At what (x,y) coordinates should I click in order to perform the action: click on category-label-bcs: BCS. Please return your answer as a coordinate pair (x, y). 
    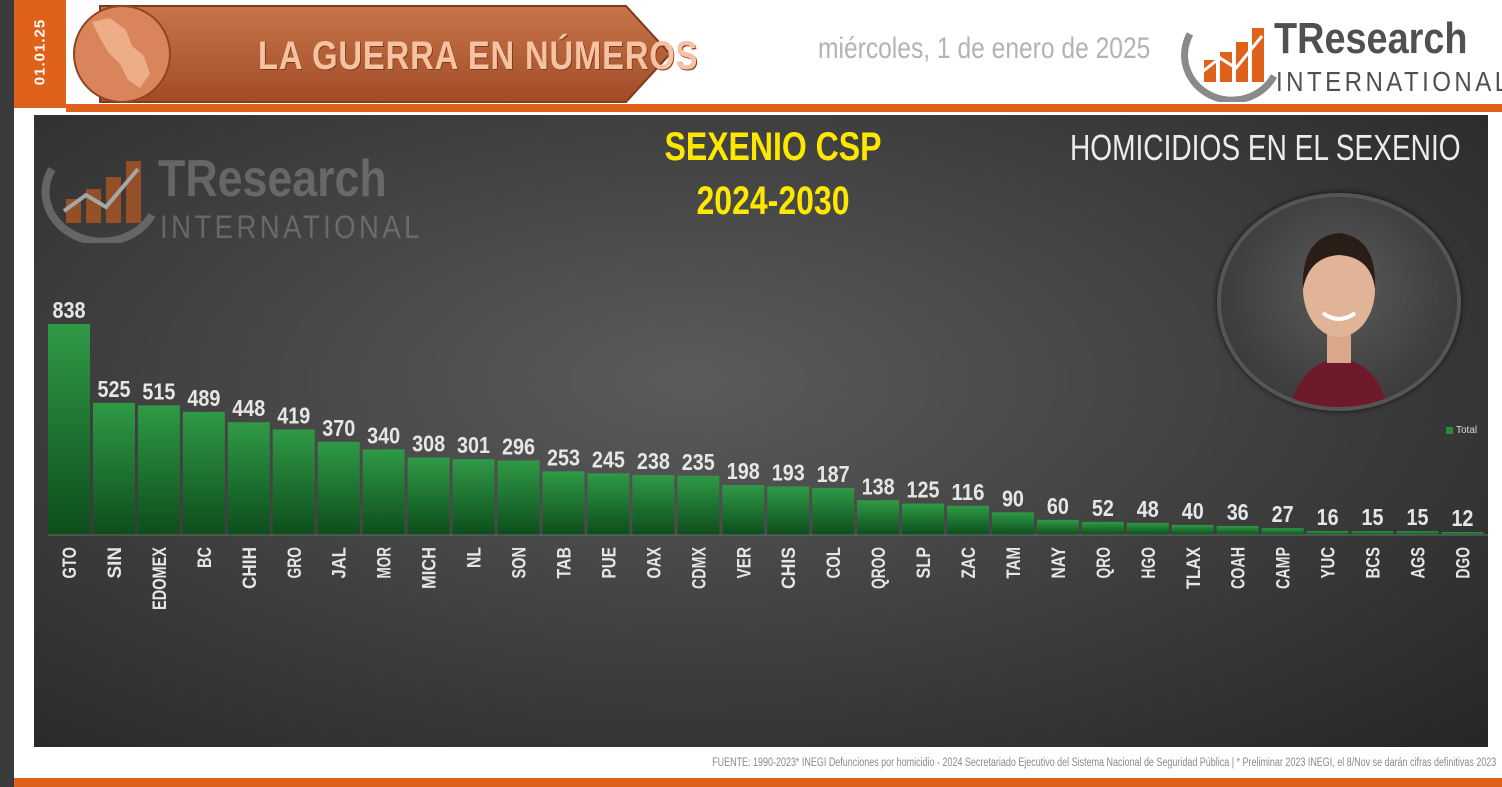
    Looking at the image, I should click on (1374, 563).